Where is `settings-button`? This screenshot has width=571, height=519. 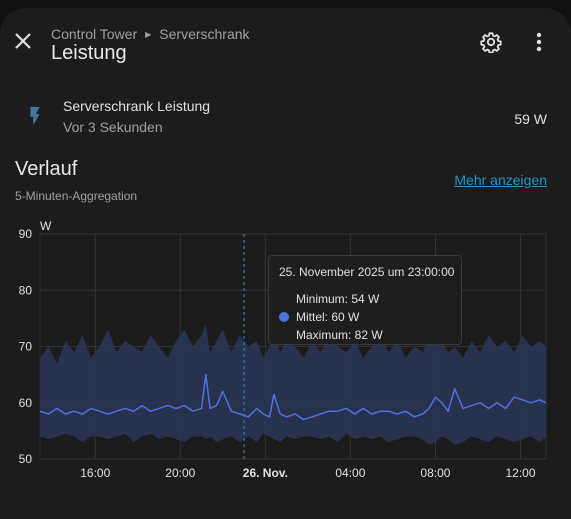 settings-button is located at coordinates (491, 42).